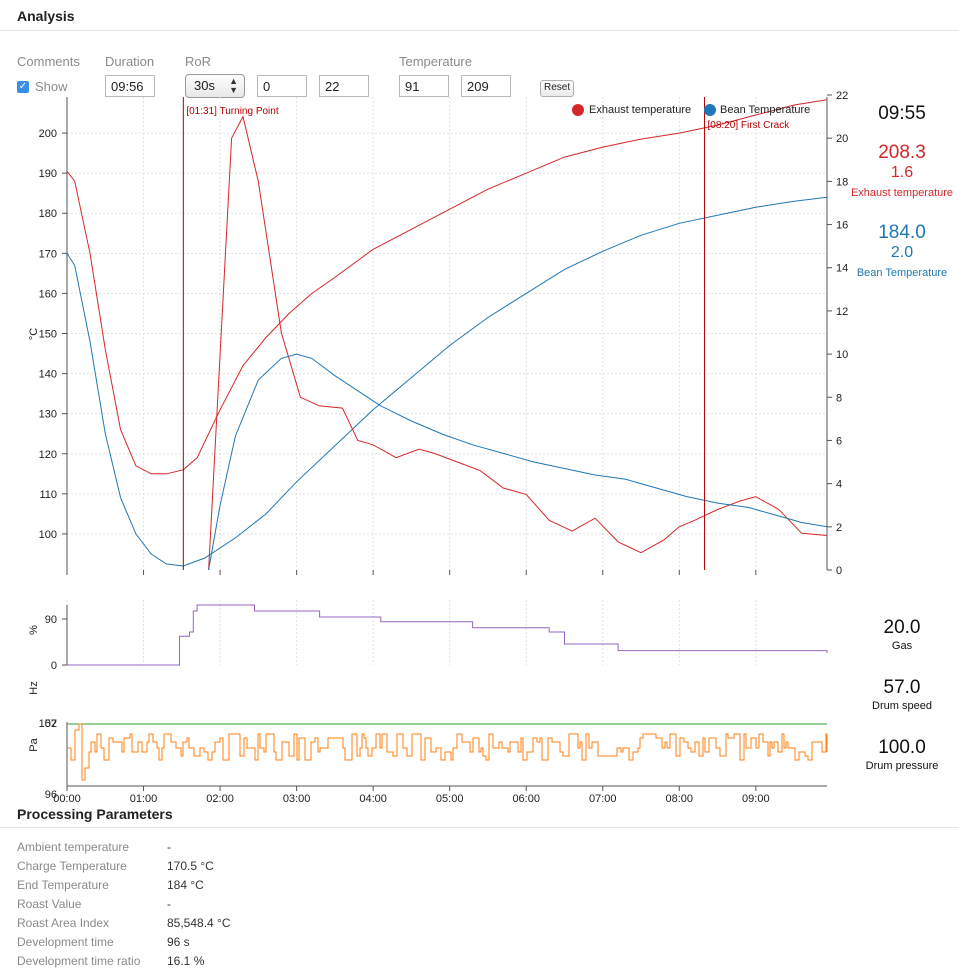  What do you see at coordinates (204, 85) in the screenshot?
I see `ror-window-value: 30s` at bounding box center [204, 85].